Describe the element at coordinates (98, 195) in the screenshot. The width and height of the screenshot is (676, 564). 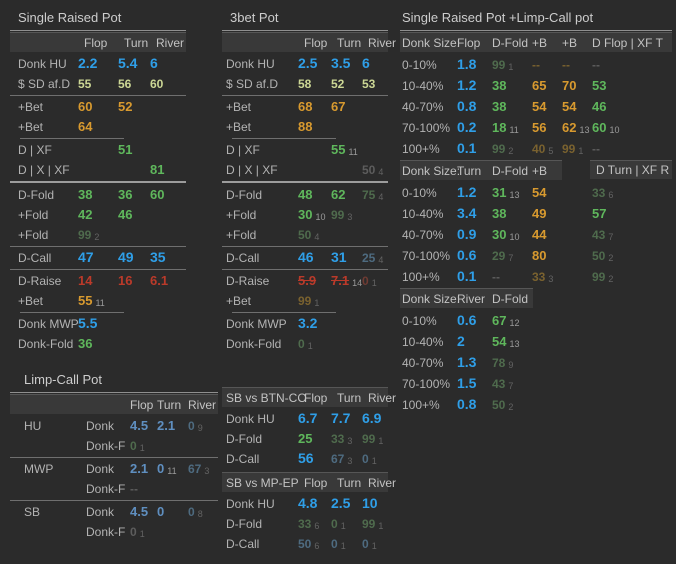
I see `stat-value: 38` at that location.